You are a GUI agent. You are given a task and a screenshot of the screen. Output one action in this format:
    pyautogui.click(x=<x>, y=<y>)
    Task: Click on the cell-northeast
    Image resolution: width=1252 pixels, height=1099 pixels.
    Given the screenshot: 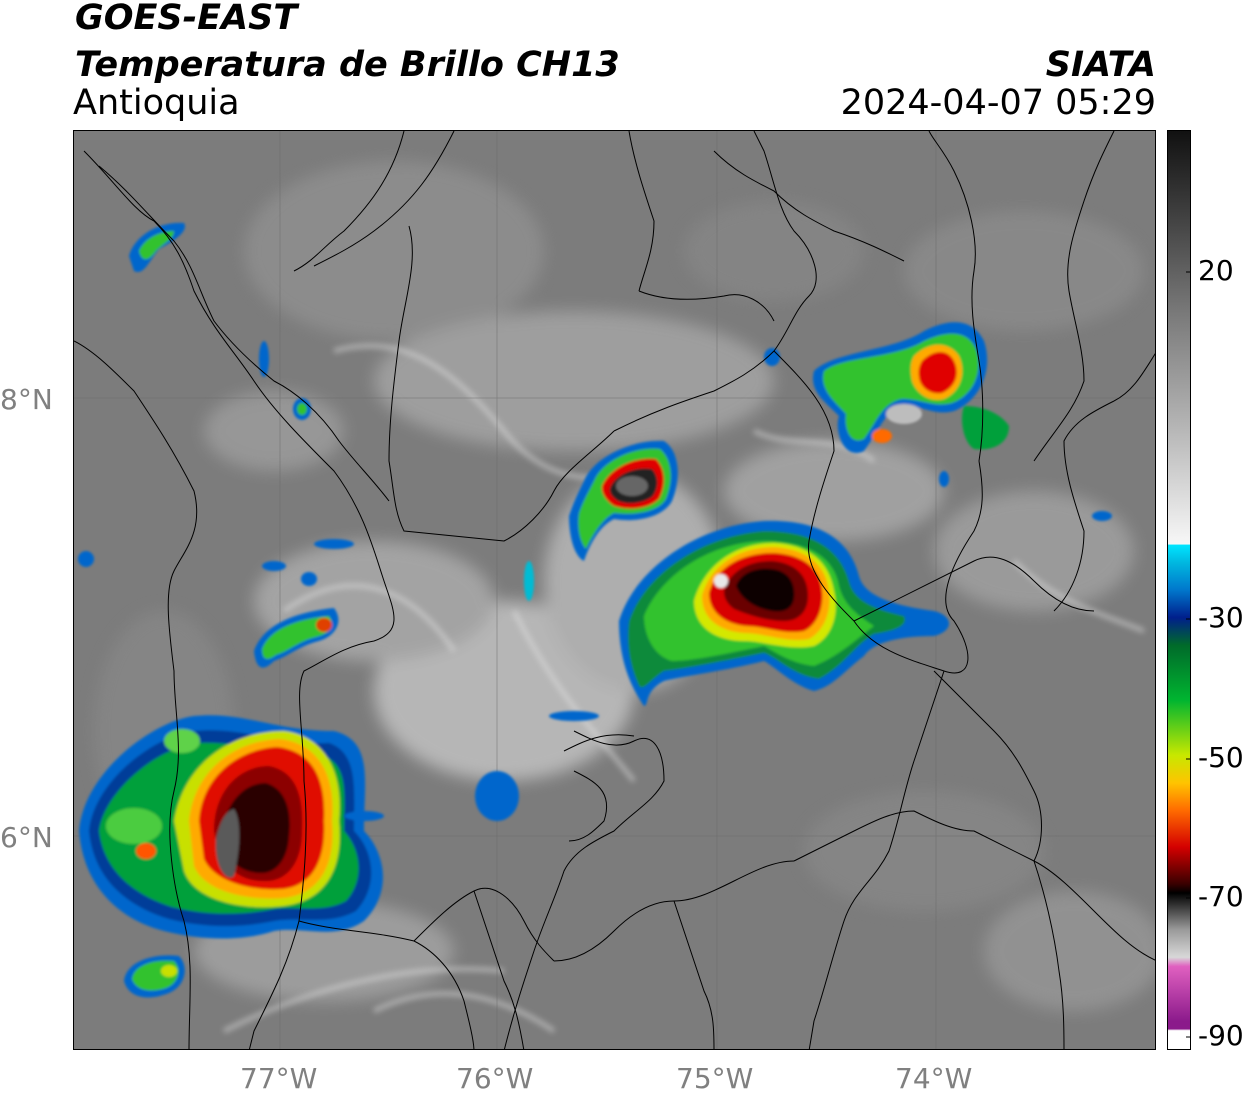 What is the action you would take?
    pyautogui.click(x=911, y=387)
    